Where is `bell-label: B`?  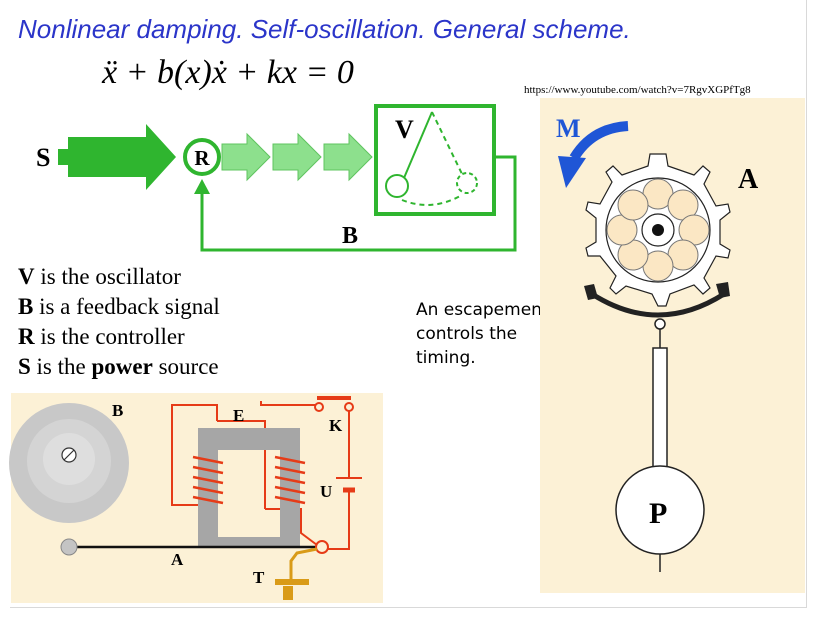
bell-label: B is located at coordinates (117, 410).